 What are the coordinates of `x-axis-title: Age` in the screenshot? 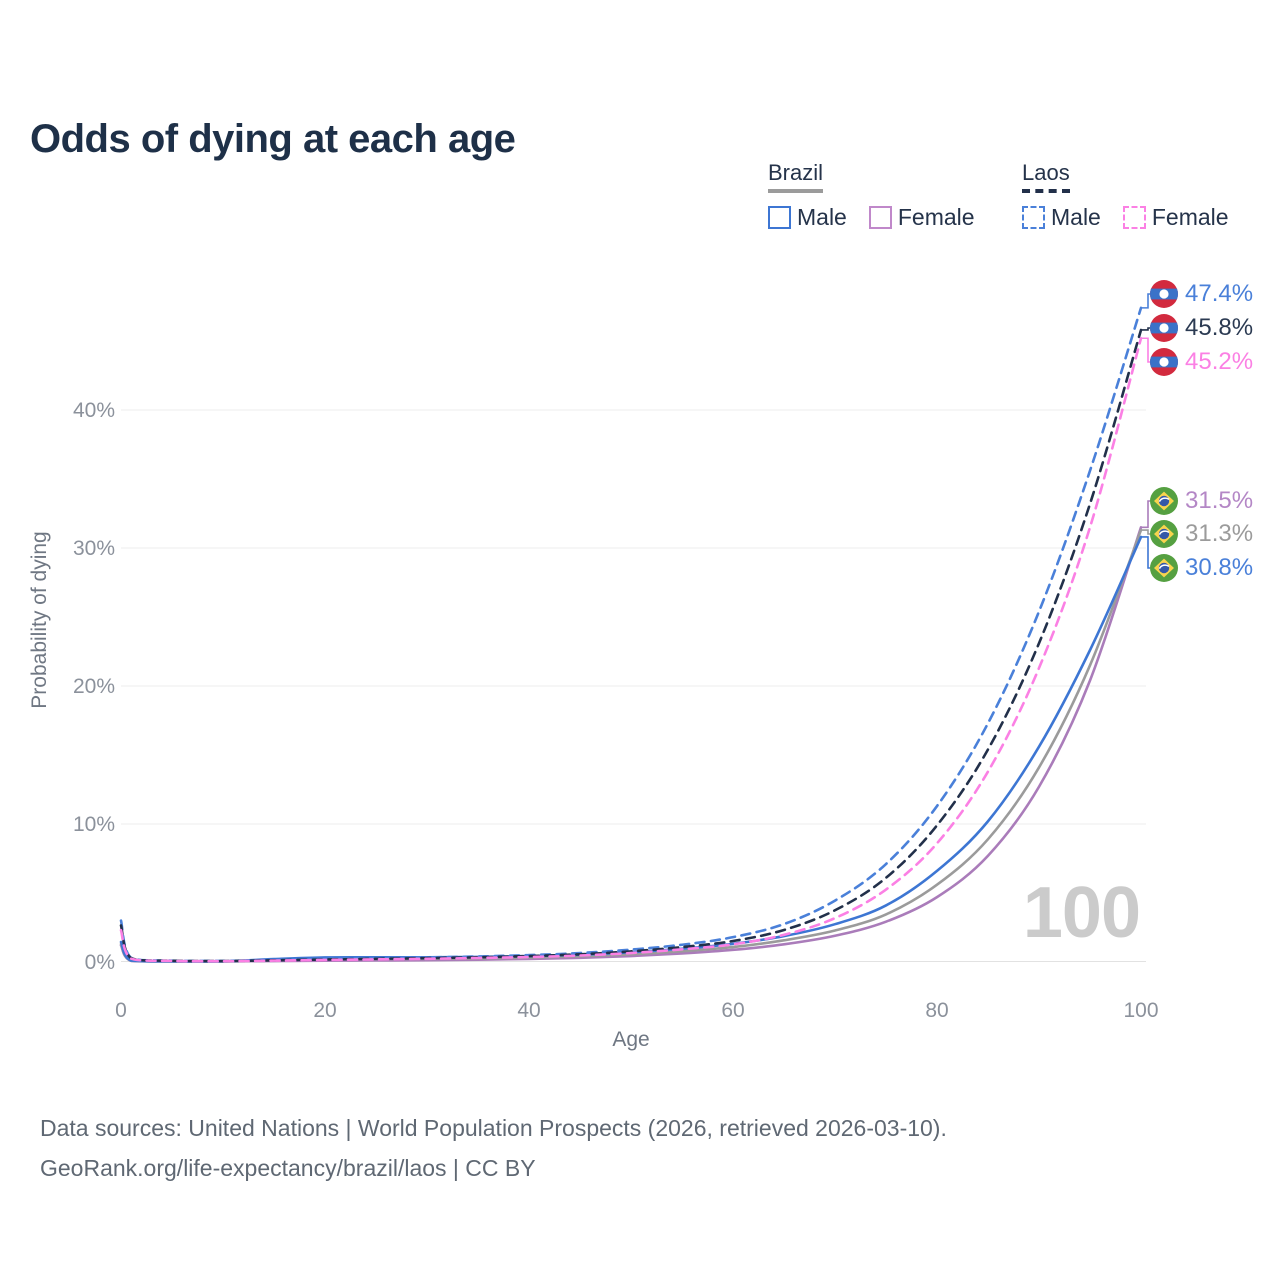 It's located at (631, 1039).